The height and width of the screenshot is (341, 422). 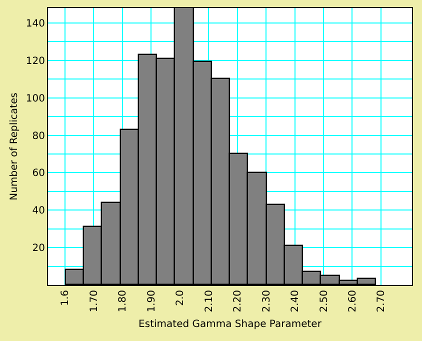 What do you see at coordinates (38, 174) in the screenshot?
I see `y-tick-label: 60` at bounding box center [38, 174].